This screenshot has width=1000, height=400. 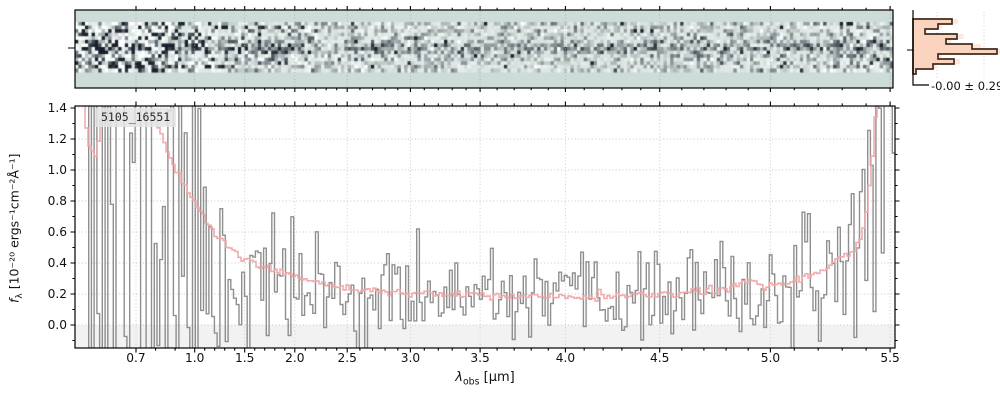 I want to click on x-axis-label: λobs [μm], so click(x=485, y=379).